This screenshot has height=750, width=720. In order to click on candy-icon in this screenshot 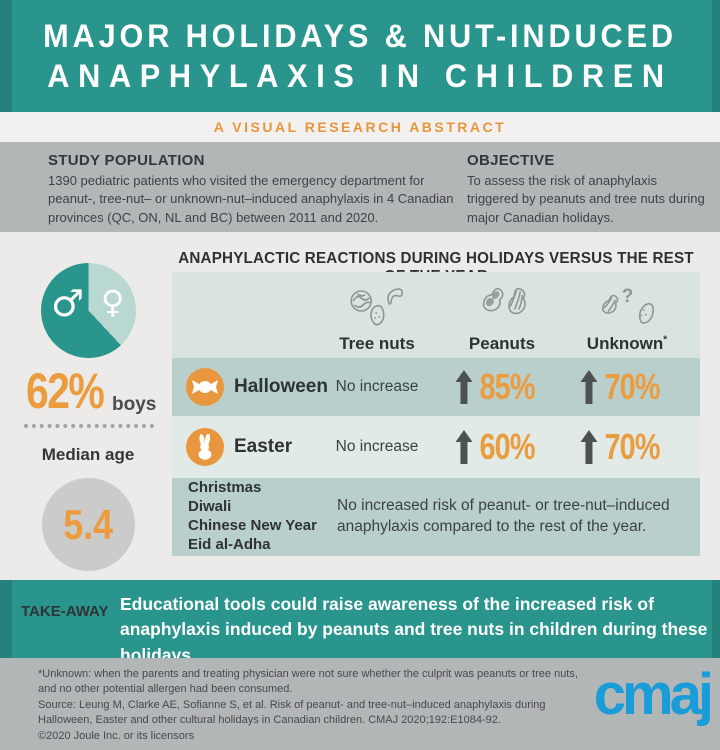, I will do `click(205, 387)`.